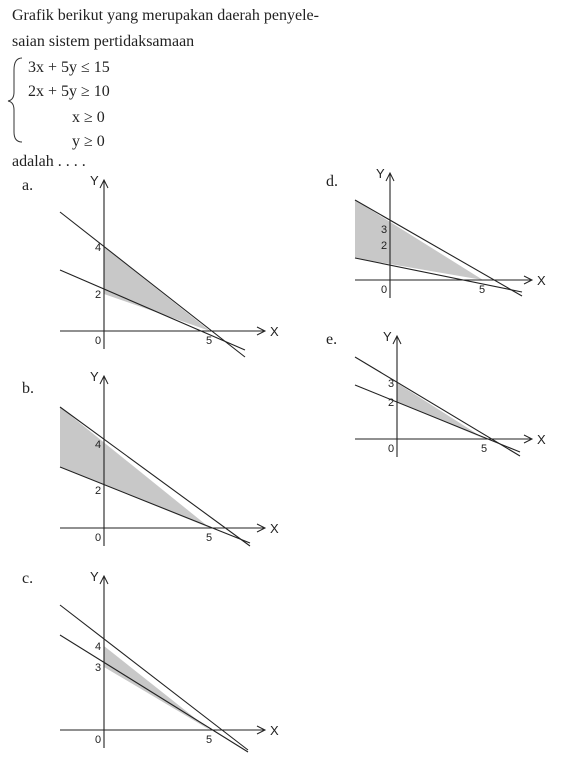  Describe the element at coordinates (69, 91) in the screenshot. I see `inequality: 2x + 5y ≥ 10` at that location.